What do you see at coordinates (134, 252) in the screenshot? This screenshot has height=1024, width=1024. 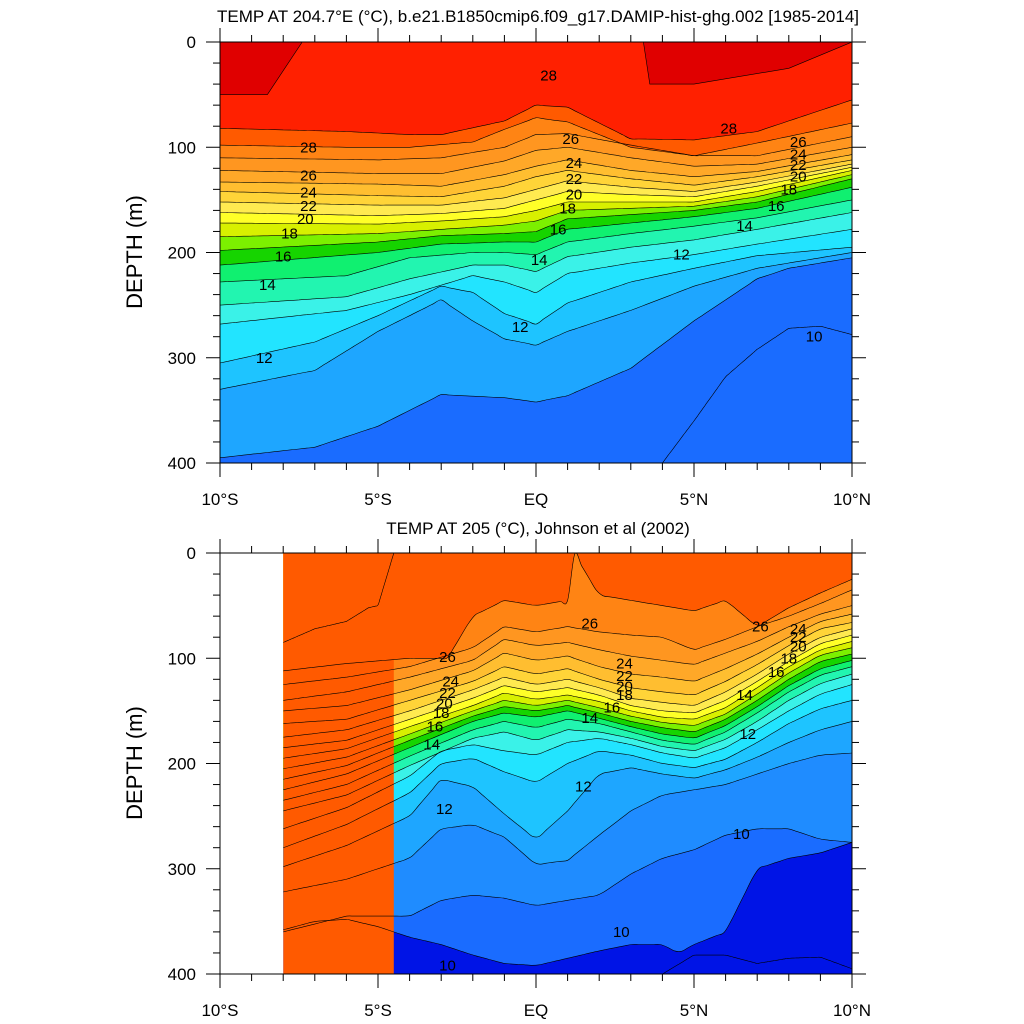 I see `panel-top-y-axis-title: DEPTH (m)` at bounding box center [134, 252].